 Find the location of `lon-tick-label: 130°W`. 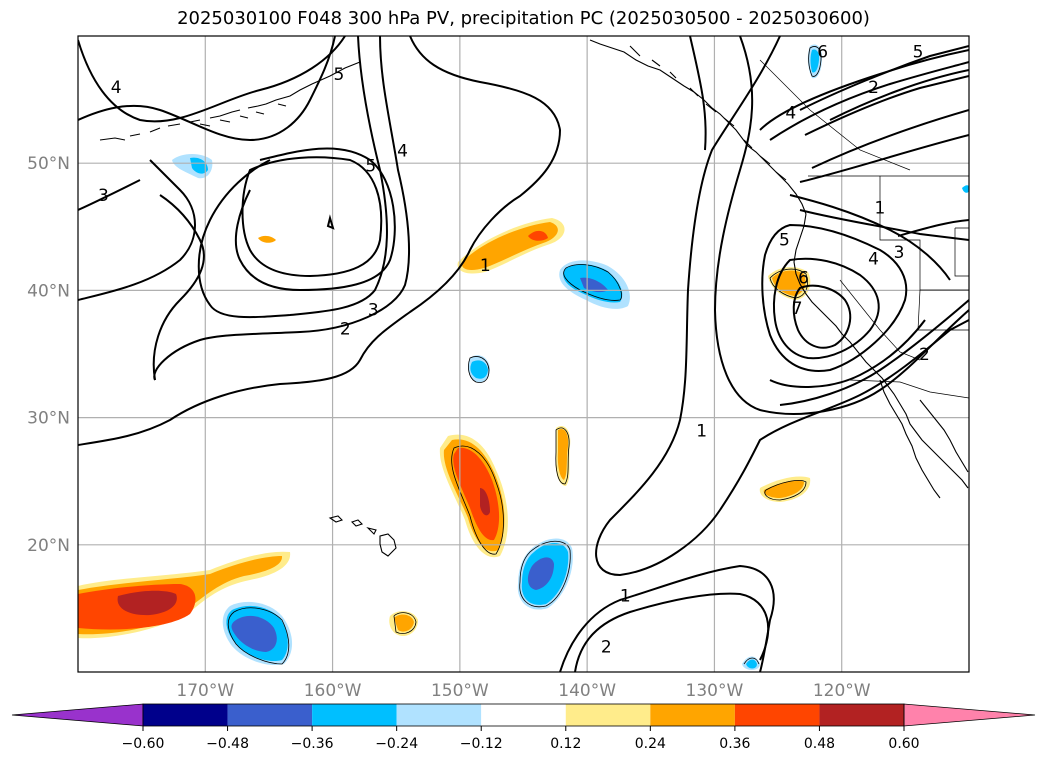

lon-tick-label: 130°W is located at coordinates (715, 691).